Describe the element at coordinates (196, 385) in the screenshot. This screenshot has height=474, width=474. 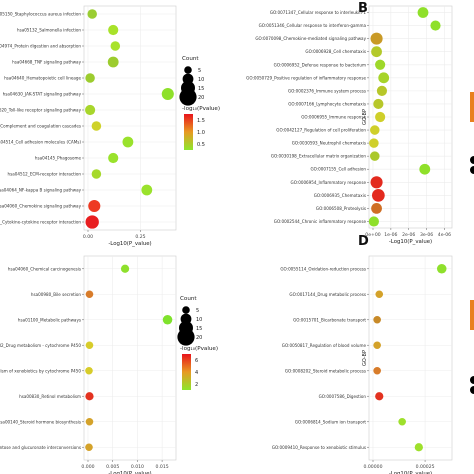
I see `legend-color-label: 2` at that location.